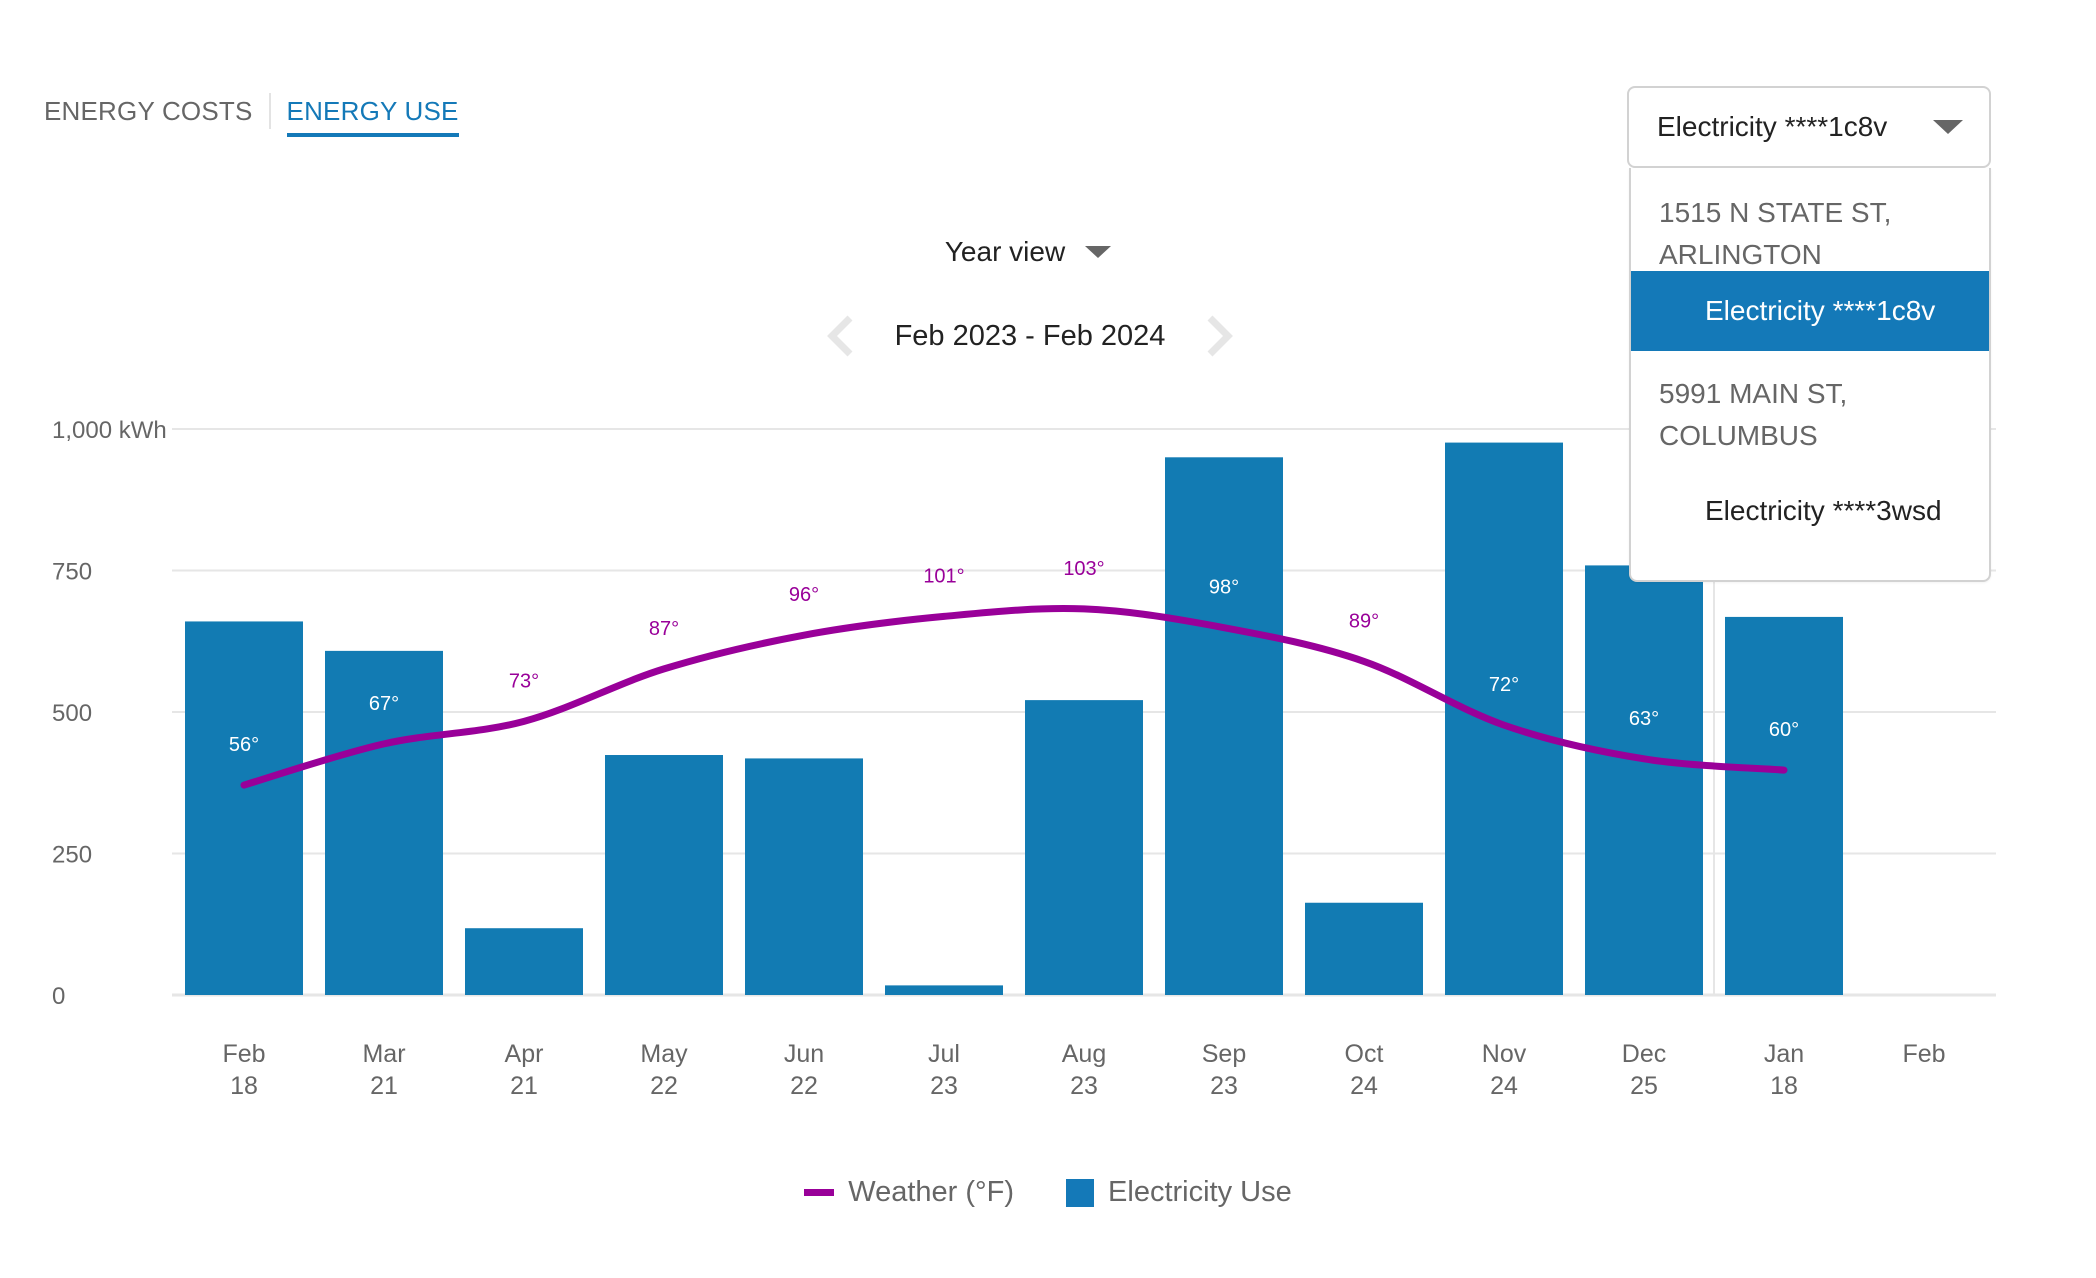 The width and height of the screenshot is (2096, 1278). What do you see at coordinates (1224, 588) in the screenshot?
I see `weather-data-label: 98°` at bounding box center [1224, 588].